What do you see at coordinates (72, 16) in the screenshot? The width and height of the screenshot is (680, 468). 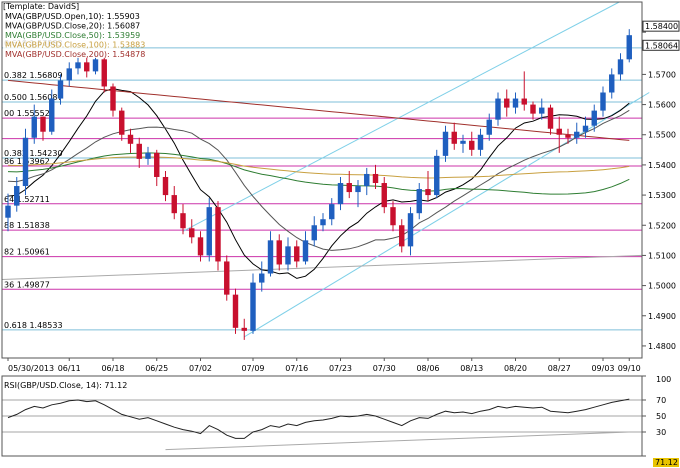 I see `legend-entry-0: MVA(GBP/USD.Open,10): 1.55903` at bounding box center [72, 16].